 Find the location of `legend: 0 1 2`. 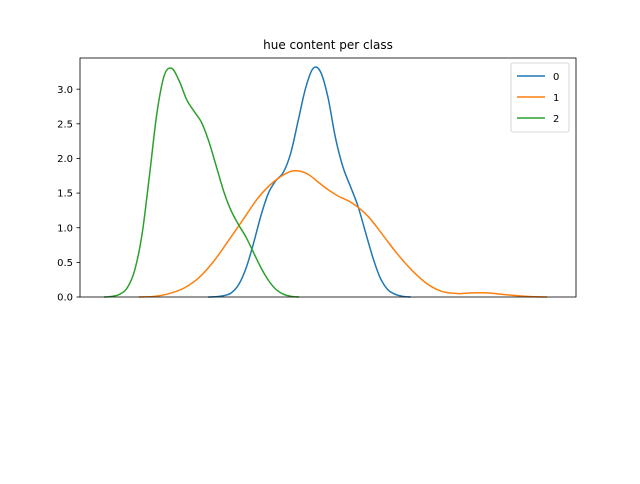

legend: 0 1 2 is located at coordinates (540, 97).